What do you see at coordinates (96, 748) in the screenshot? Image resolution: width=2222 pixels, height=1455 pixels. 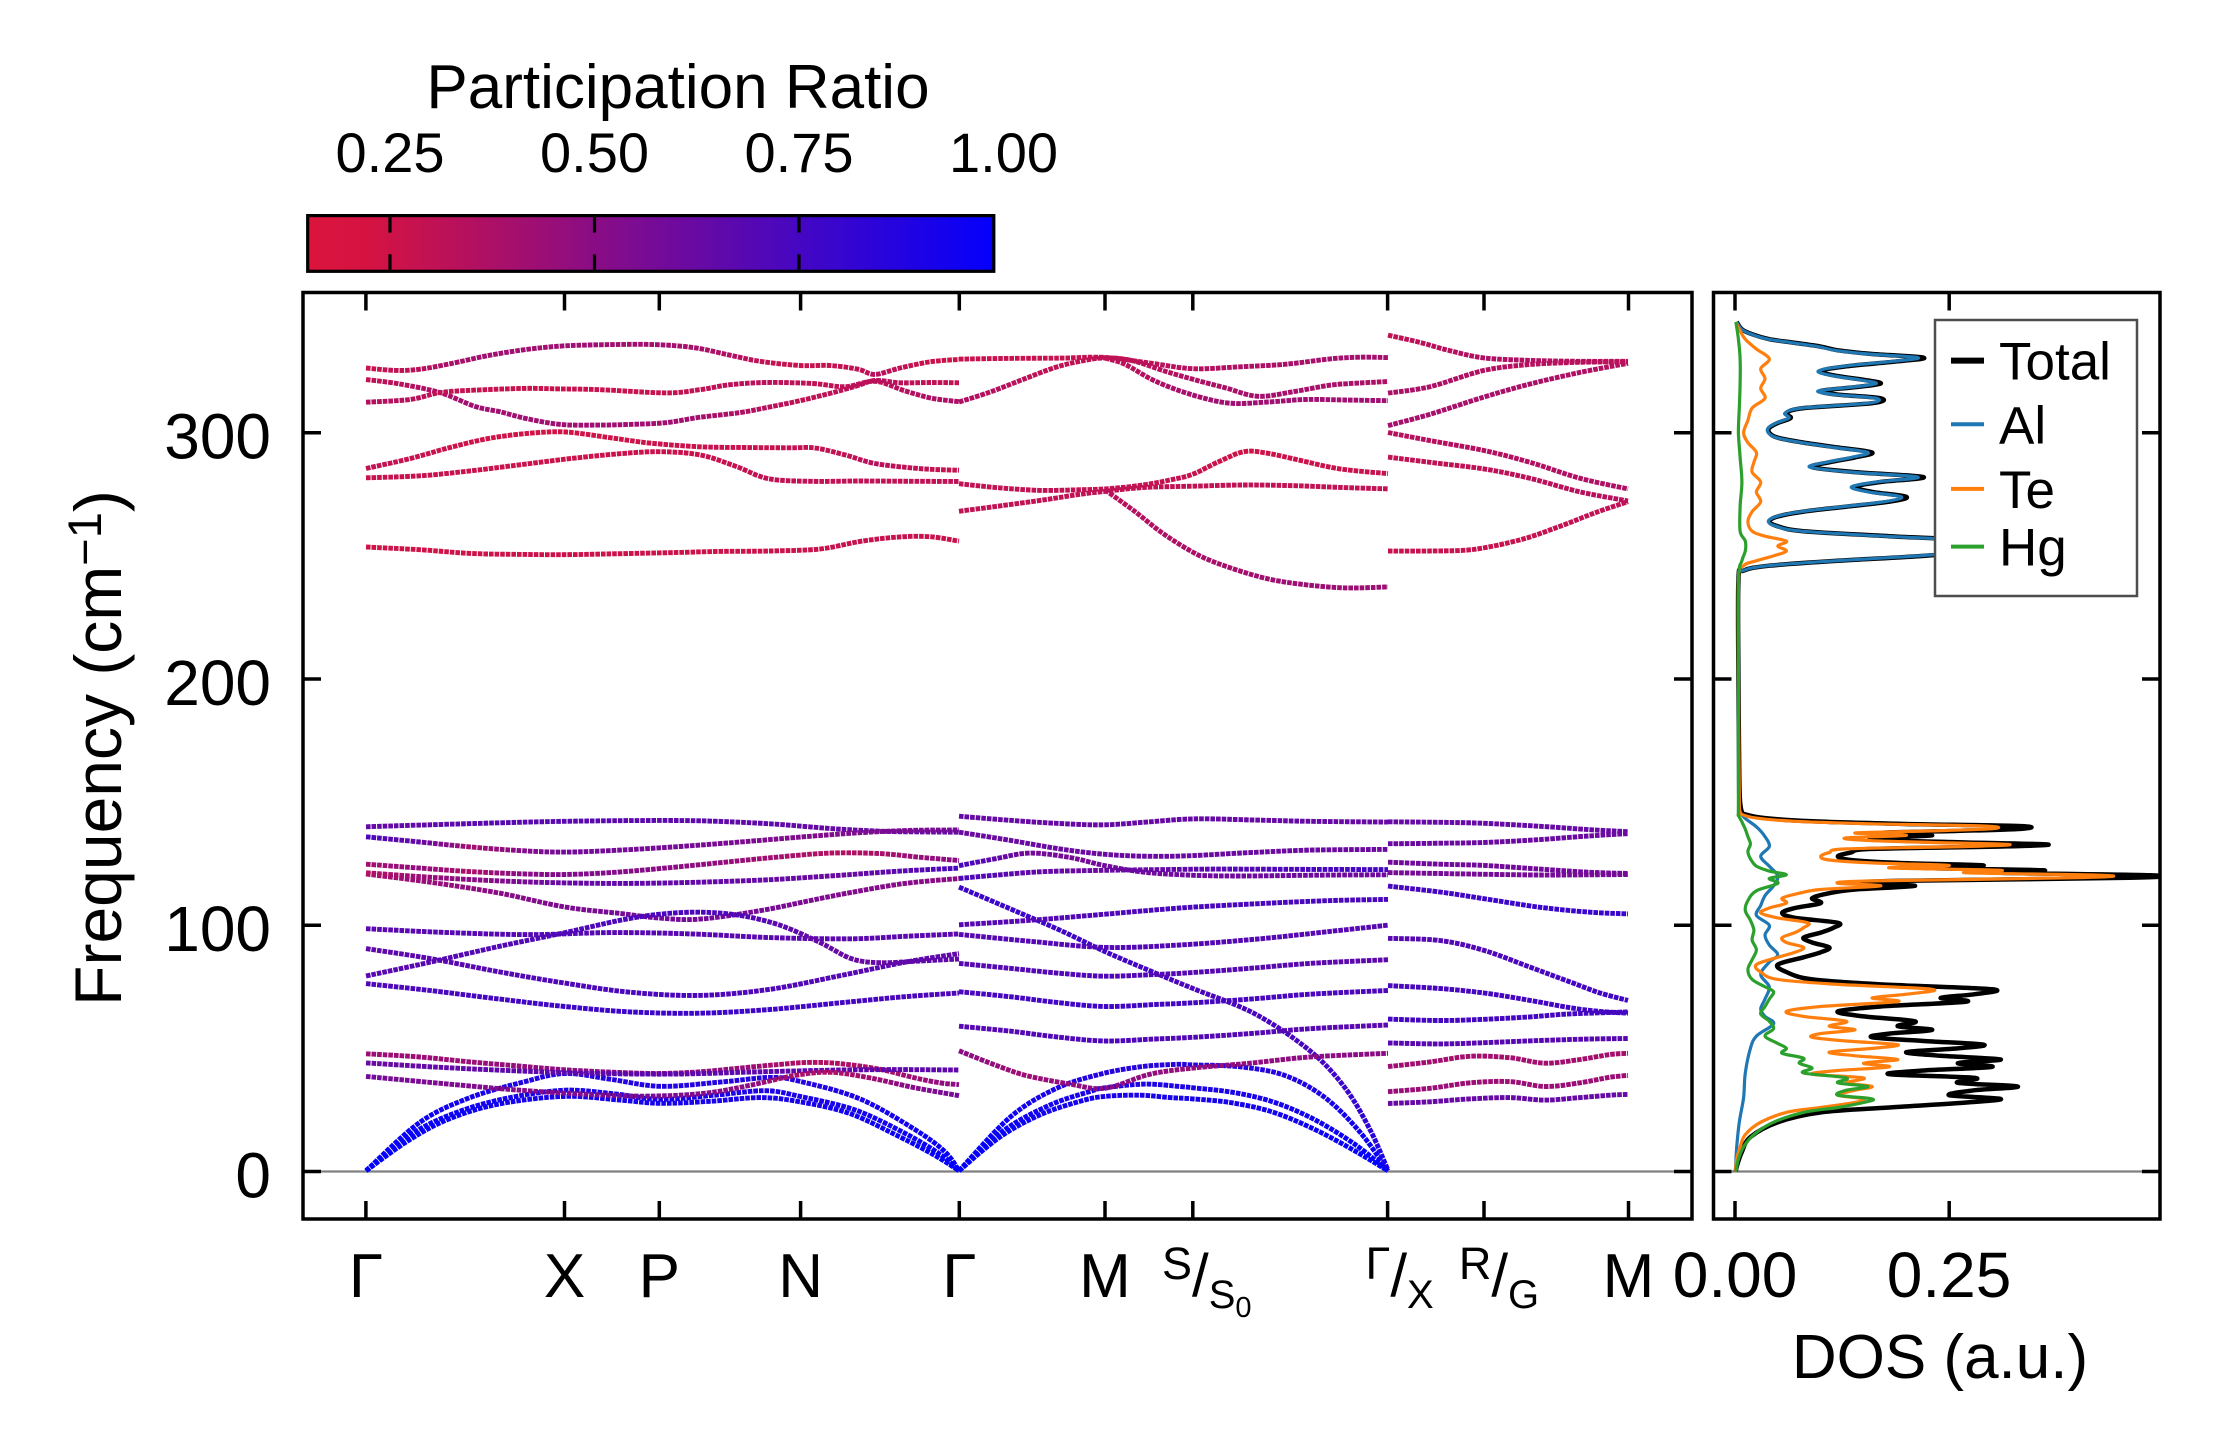 I see `svg-text: Frequency (cm−1)` at bounding box center [96, 748].